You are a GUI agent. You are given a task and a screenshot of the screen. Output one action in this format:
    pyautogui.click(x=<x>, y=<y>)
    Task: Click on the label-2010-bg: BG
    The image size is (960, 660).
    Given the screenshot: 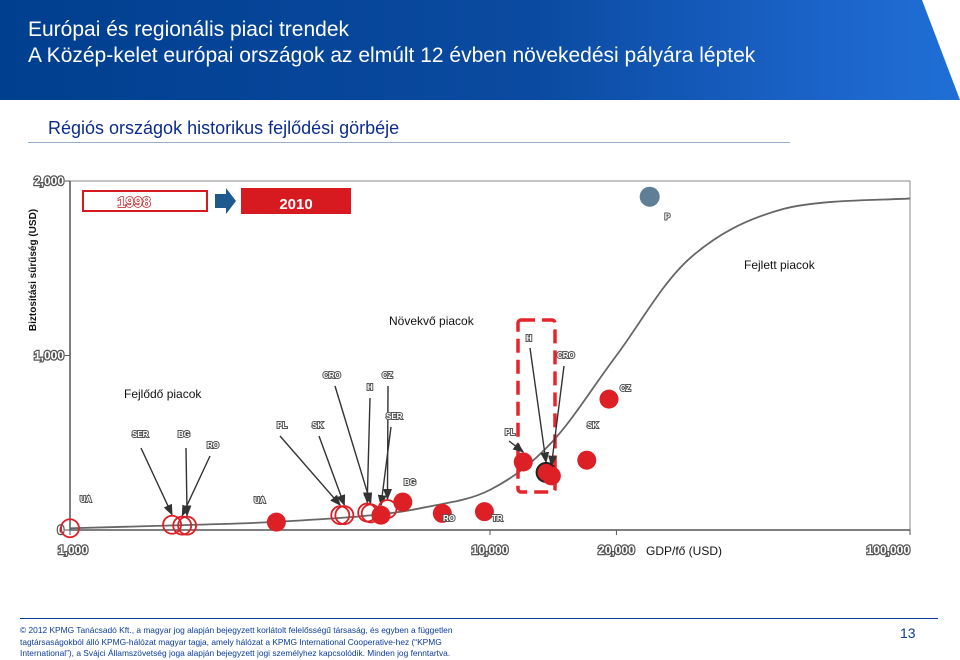 What is the action you would take?
    pyautogui.click(x=410, y=482)
    